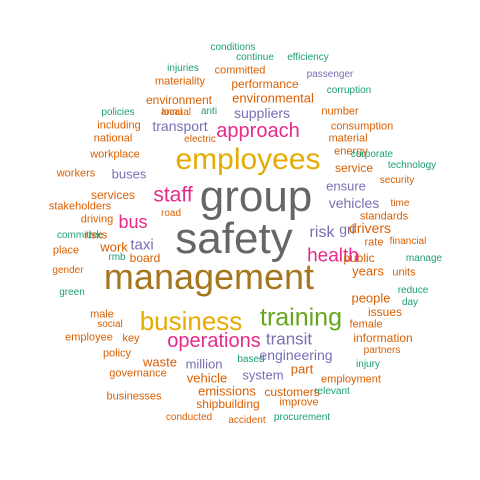 Image resolution: width=480 pixels, height=480 pixels. I want to click on word-cloud-term: efficiency, so click(308, 57).